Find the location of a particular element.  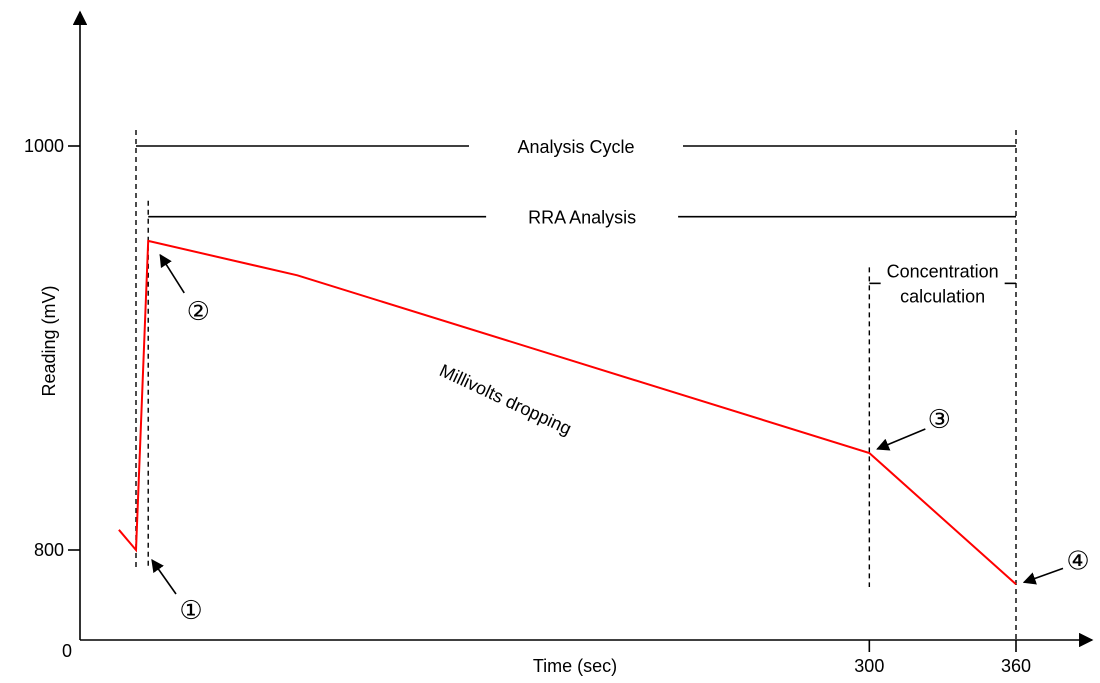

y-tick-label: 1000 is located at coordinates (44, 146).